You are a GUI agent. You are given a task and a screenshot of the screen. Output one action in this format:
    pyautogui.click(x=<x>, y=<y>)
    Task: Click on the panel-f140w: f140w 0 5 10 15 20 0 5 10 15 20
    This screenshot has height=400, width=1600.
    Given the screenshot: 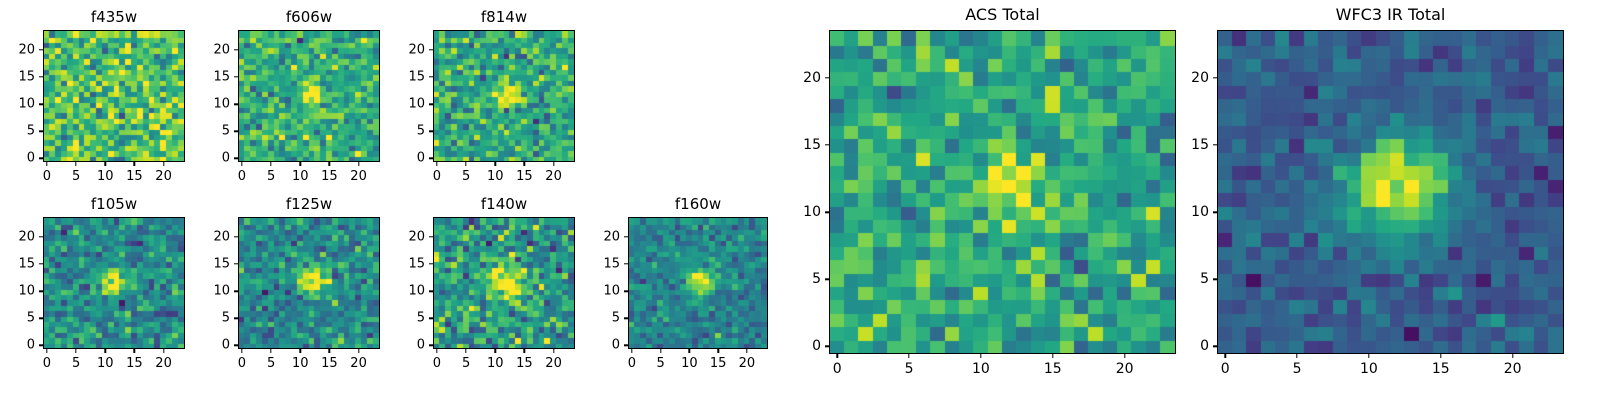 What is the action you would take?
    pyautogui.click(x=491, y=283)
    